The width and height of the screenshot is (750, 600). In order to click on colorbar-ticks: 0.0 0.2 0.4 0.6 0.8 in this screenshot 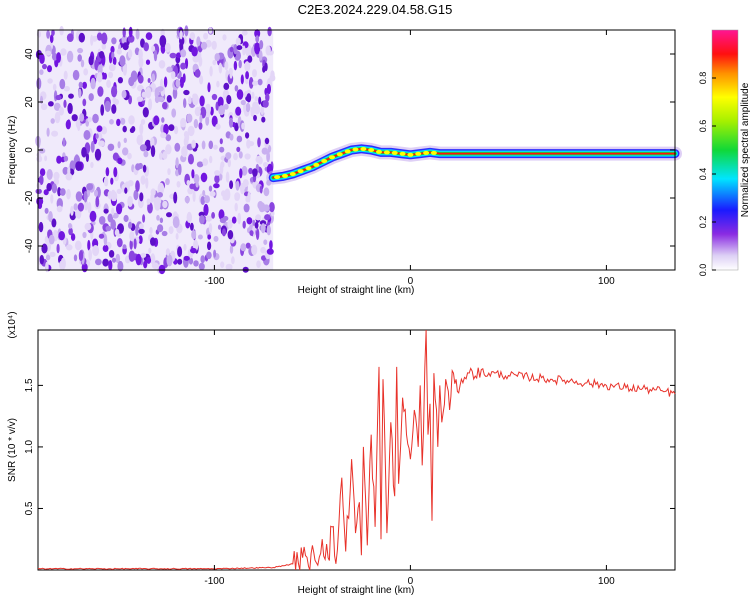, I will do `click(707, 174)`.